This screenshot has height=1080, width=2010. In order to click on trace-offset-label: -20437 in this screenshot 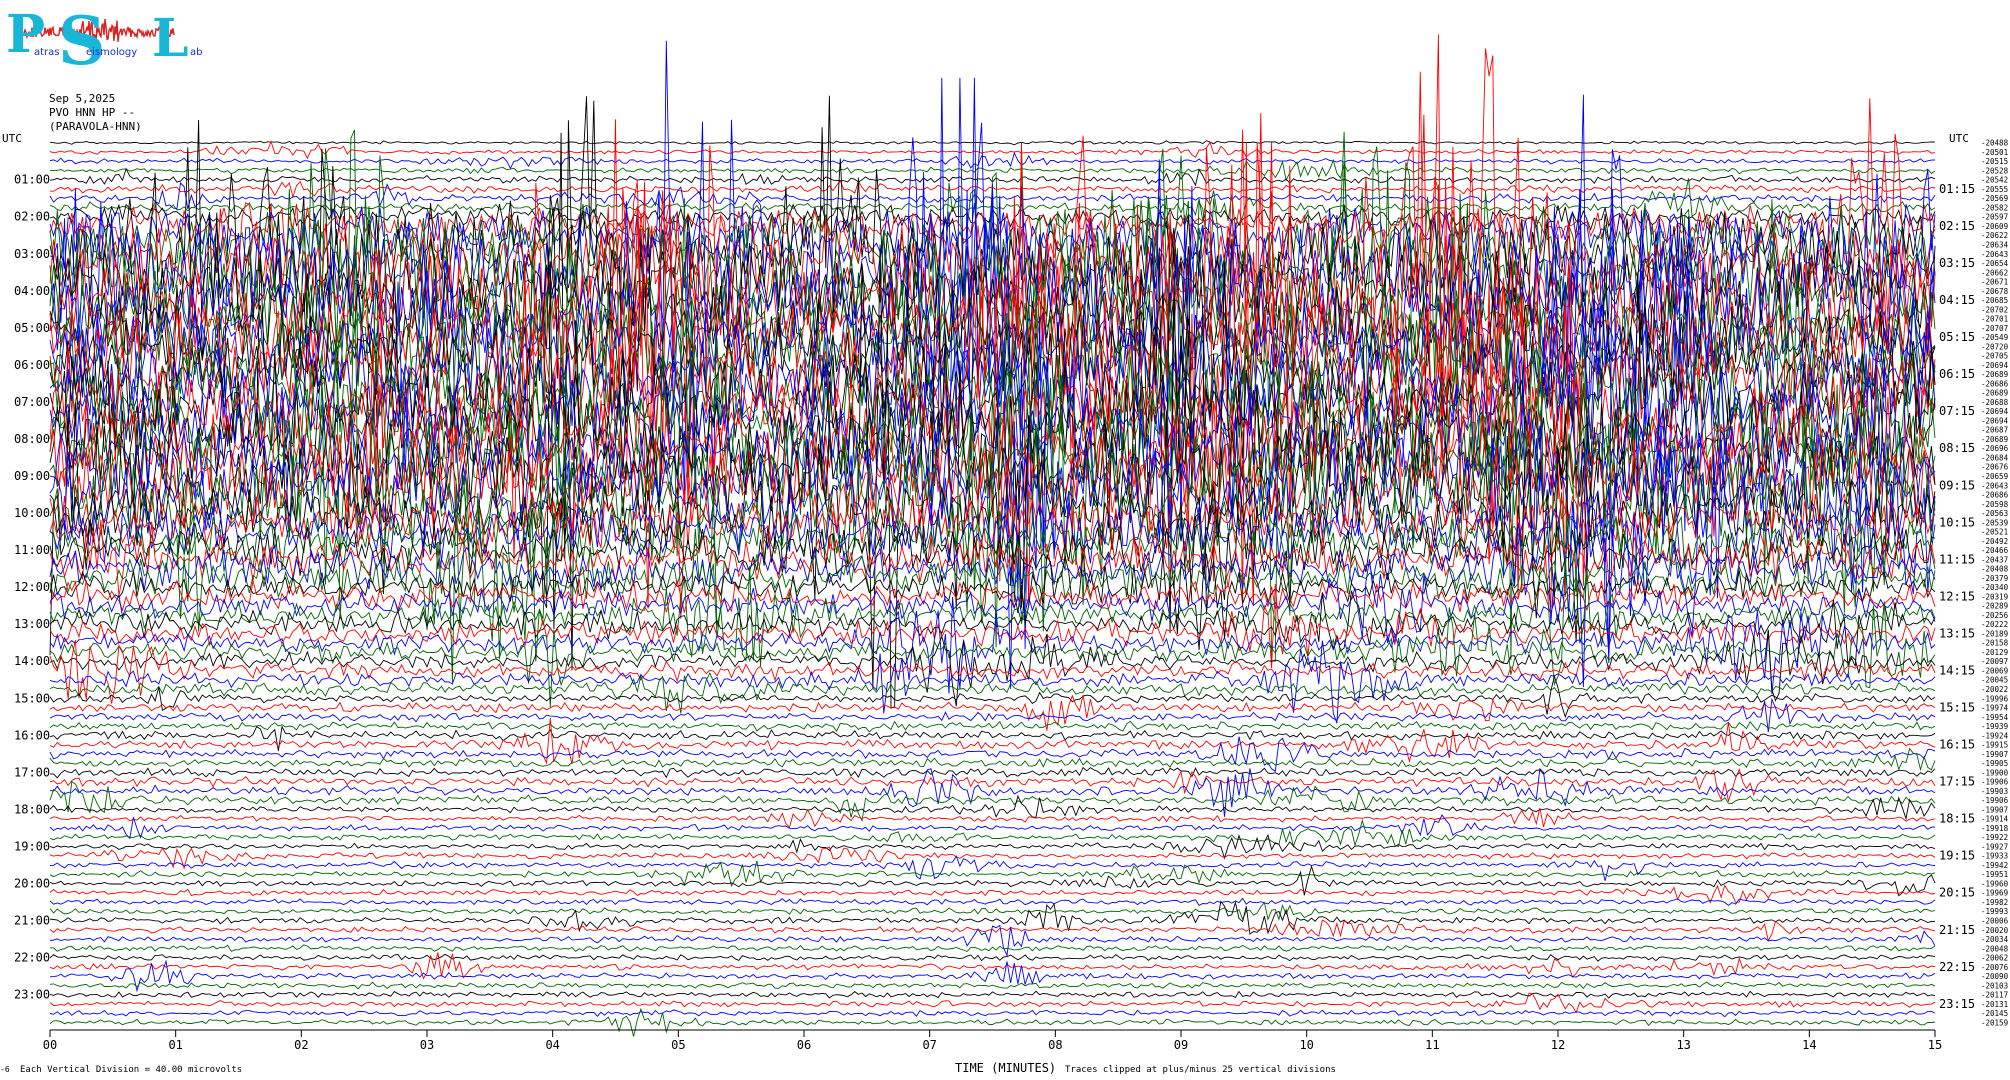, I will do `click(1994, 559)`.